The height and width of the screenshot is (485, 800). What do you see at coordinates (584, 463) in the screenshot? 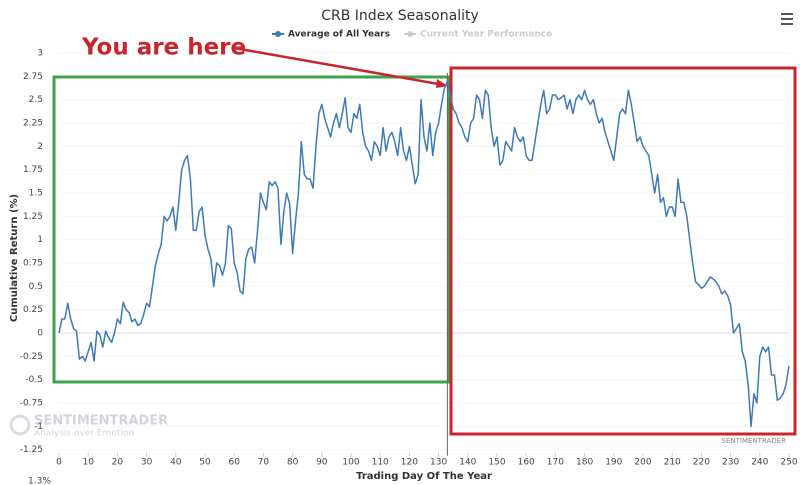
I see `x-tick-label: 180` at bounding box center [584, 463].